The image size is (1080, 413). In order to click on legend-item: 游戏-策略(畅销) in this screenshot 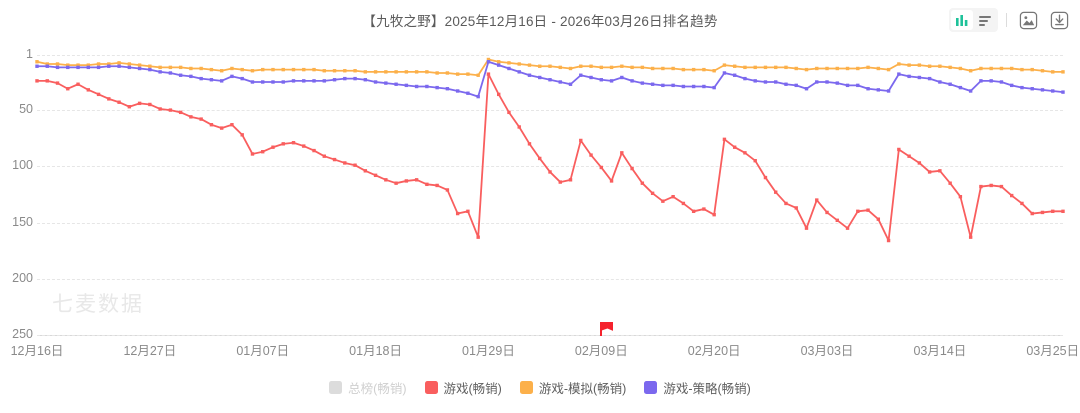, I will do `click(697, 387)`.